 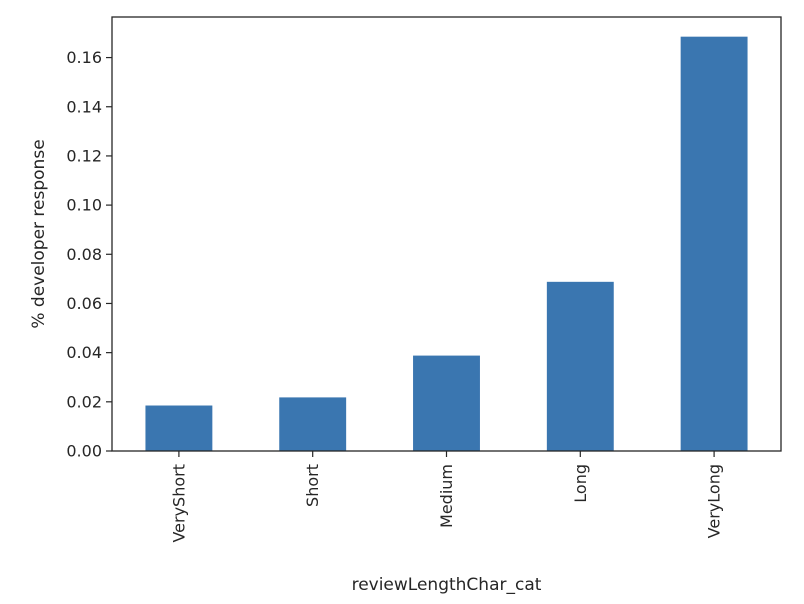 I want to click on x-tick-label-veryshort: VeryShort, so click(x=178, y=503).